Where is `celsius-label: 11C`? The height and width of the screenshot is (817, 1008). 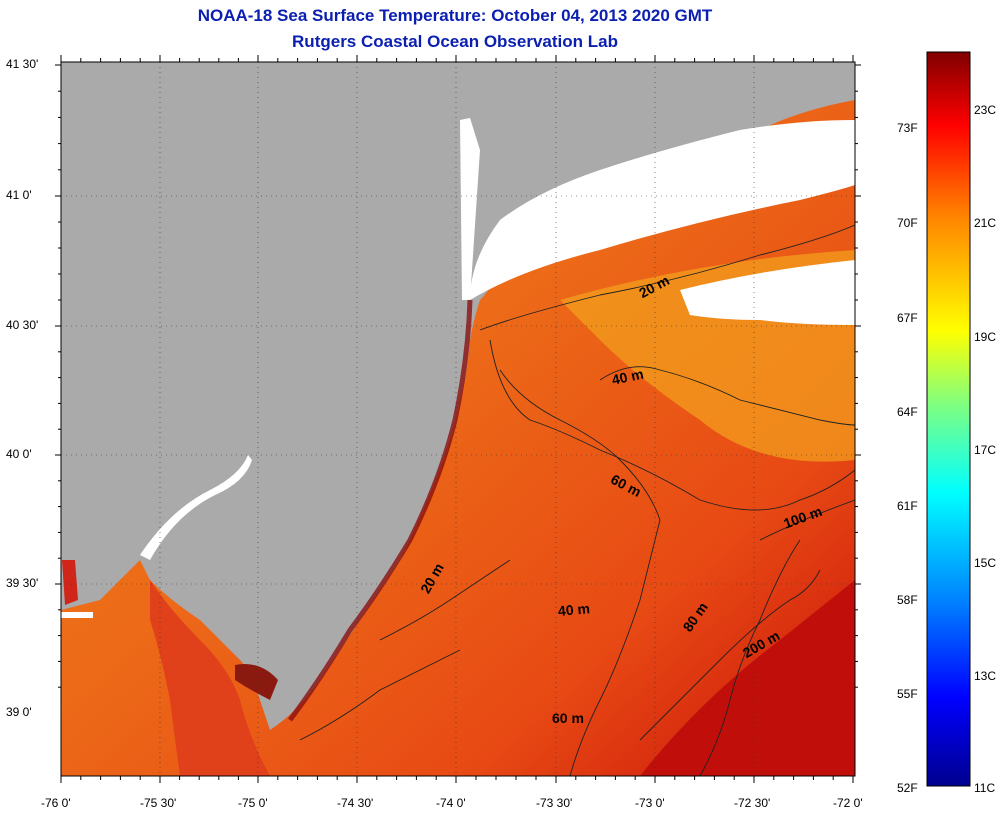 celsius-label: 11C is located at coordinates (985, 788).